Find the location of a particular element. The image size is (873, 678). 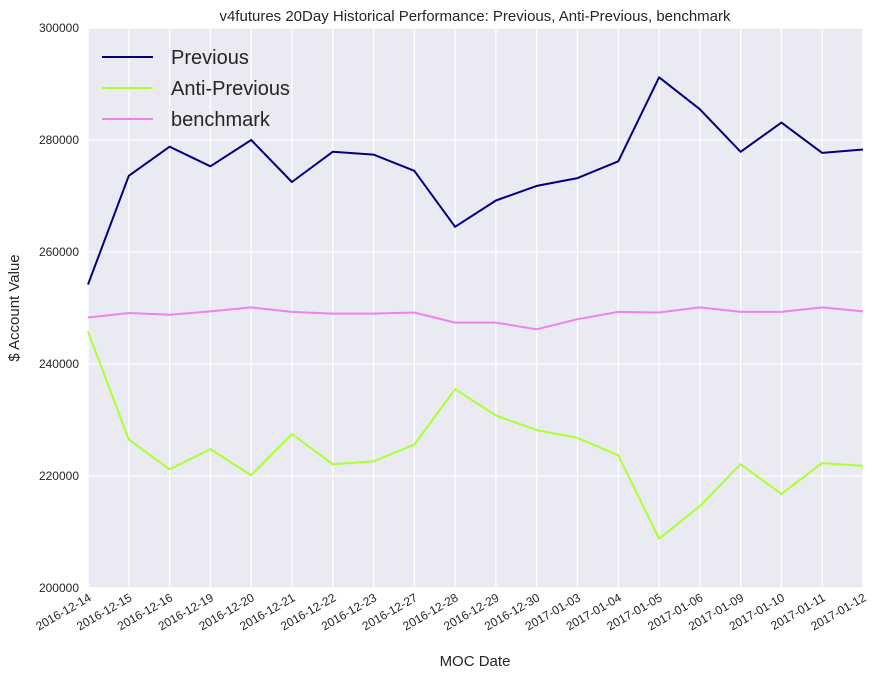

legend-label: Previous is located at coordinates (210, 58).